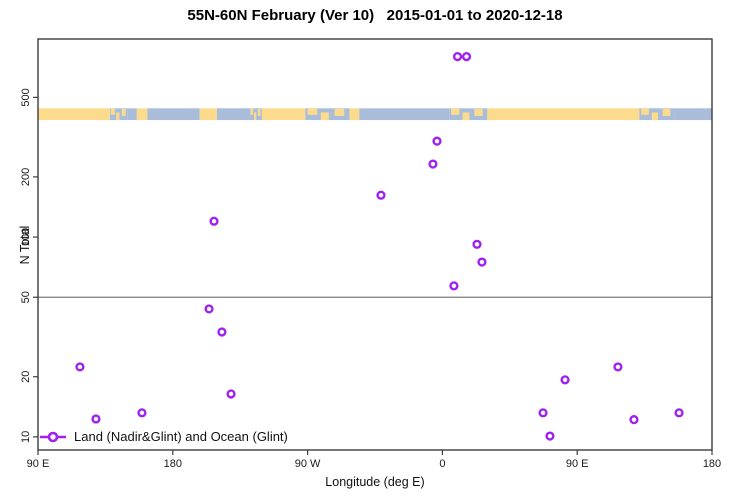 Image resolution: width=750 pixels, height=500 pixels. I want to click on x-tick-label: 90 W, so click(308, 464).